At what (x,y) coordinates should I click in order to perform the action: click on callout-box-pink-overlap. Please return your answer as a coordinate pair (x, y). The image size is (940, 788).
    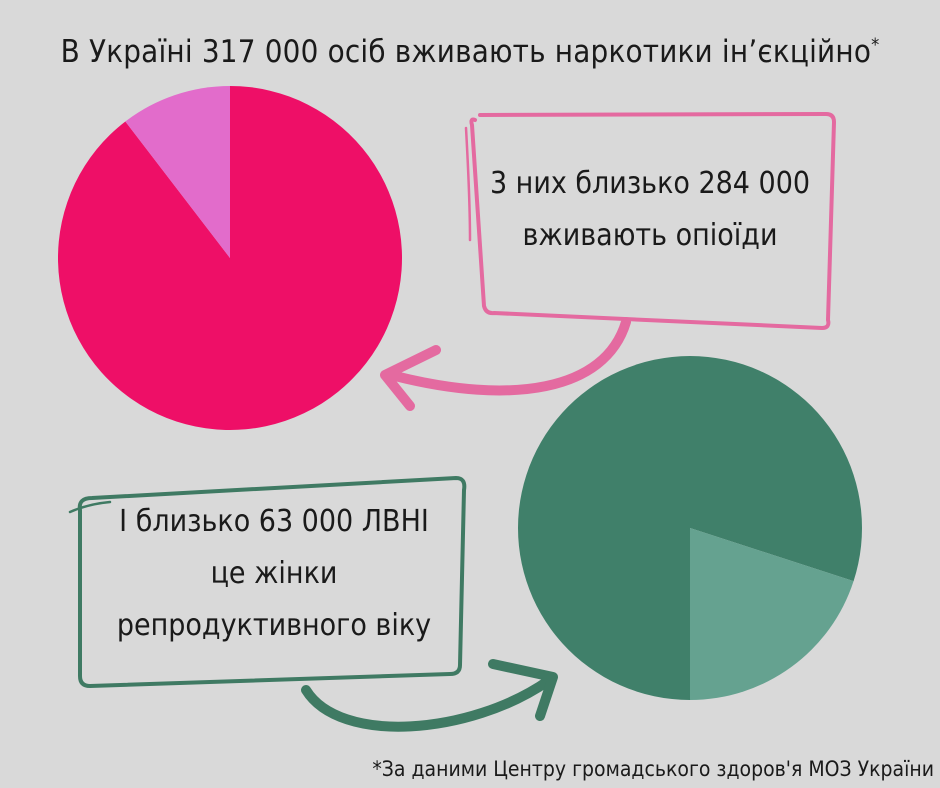
    Looking at the image, I should click on (468, 184).